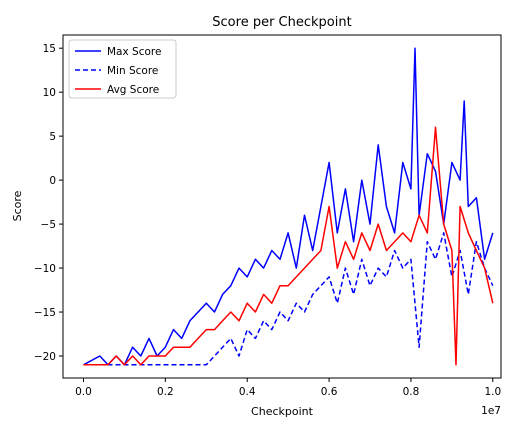 This screenshot has height=435, width=508. What do you see at coordinates (134, 52) in the screenshot?
I see `legend-label-max: Max Score` at bounding box center [134, 52].